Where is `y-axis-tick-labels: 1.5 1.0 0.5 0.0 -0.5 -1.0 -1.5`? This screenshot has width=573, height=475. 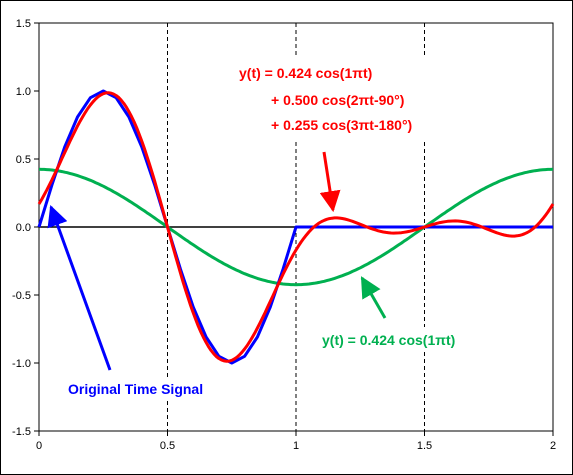
y-axis-tick-labels: 1.5 1.0 0.5 0.0 -0.5 -1.0 -1.5 is located at coordinates (21, 228).